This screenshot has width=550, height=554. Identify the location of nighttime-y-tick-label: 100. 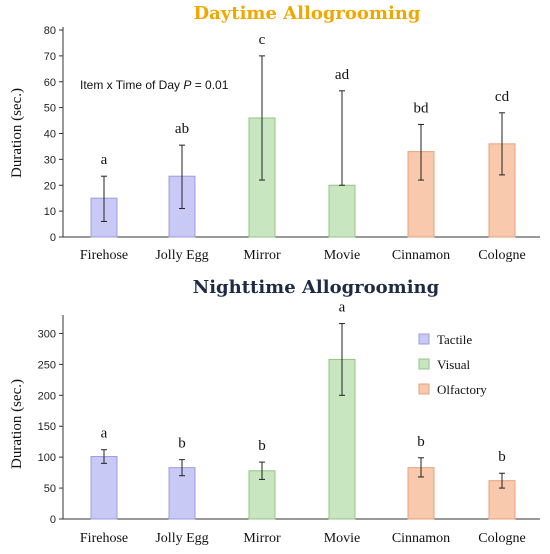
(47, 458).